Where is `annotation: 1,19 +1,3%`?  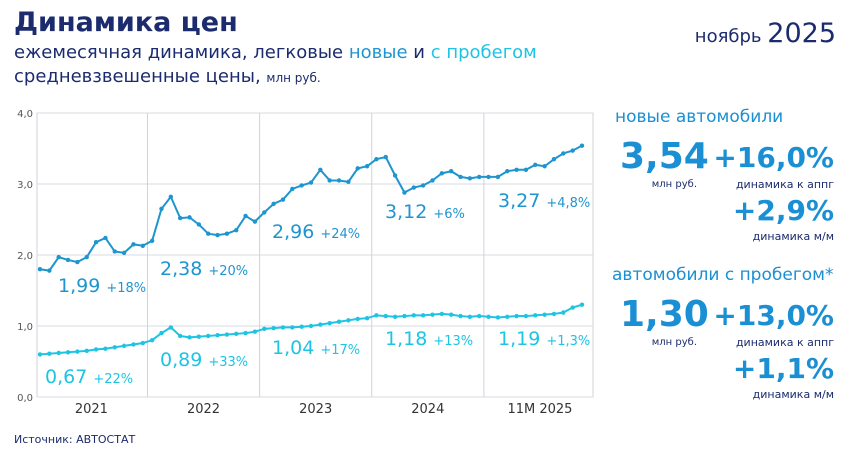
annotation: 1,19 +1,3% is located at coordinates (544, 339).